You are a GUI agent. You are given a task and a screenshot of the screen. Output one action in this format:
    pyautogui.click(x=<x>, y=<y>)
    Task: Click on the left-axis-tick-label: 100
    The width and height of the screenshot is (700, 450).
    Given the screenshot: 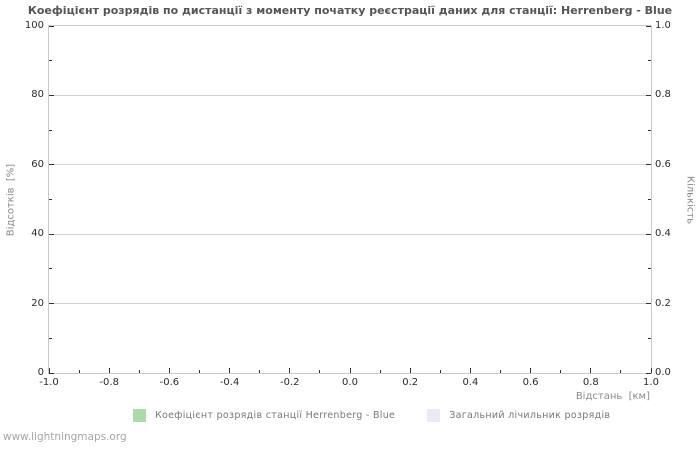 What is the action you would take?
    pyautogui.click(x=34, y=25)
    